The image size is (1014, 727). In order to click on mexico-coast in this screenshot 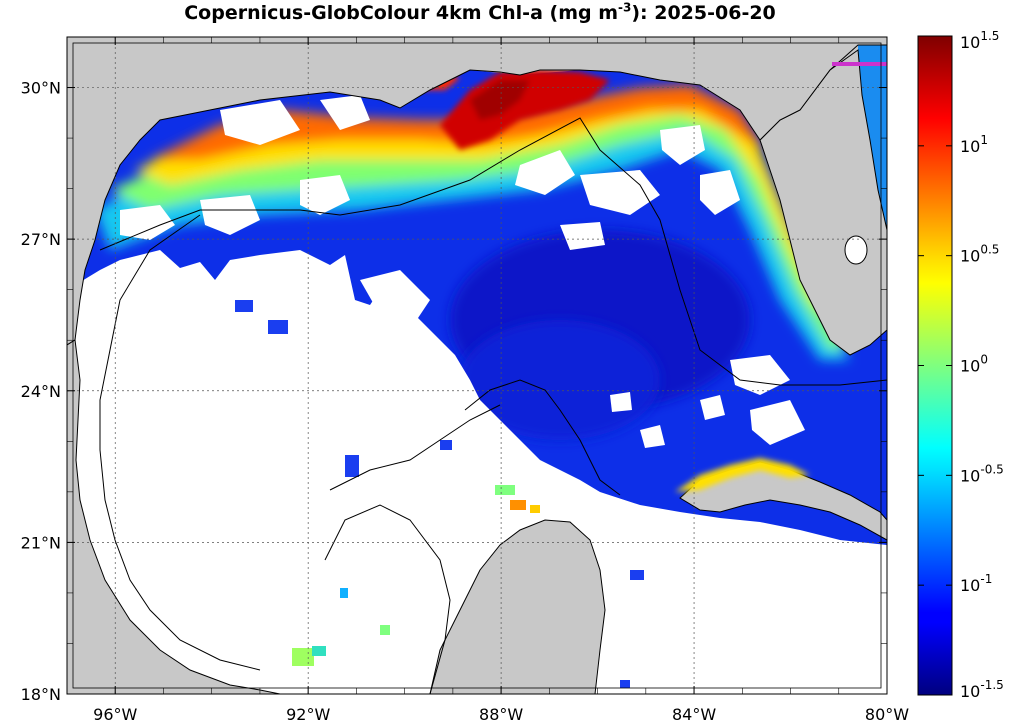, I will do `click(174, 516)`.